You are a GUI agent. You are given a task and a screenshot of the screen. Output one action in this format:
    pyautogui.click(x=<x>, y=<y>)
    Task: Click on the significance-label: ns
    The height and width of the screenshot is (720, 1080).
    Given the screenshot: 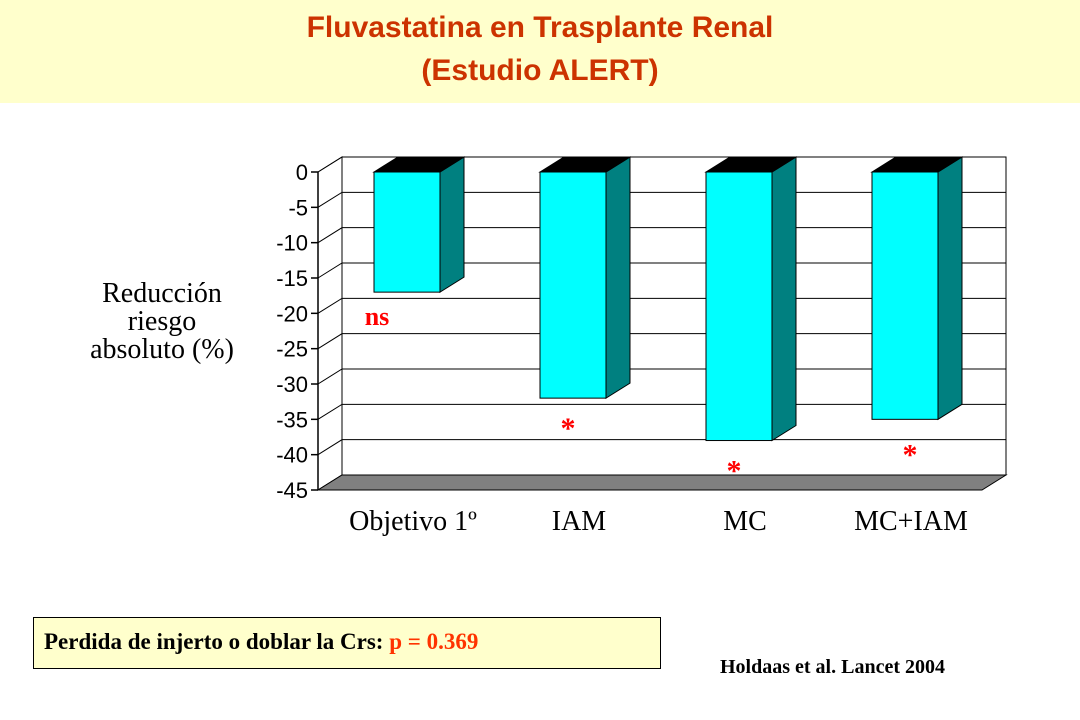 What is the action you would take?
    pyautogui.click(x=377, y=316)
    